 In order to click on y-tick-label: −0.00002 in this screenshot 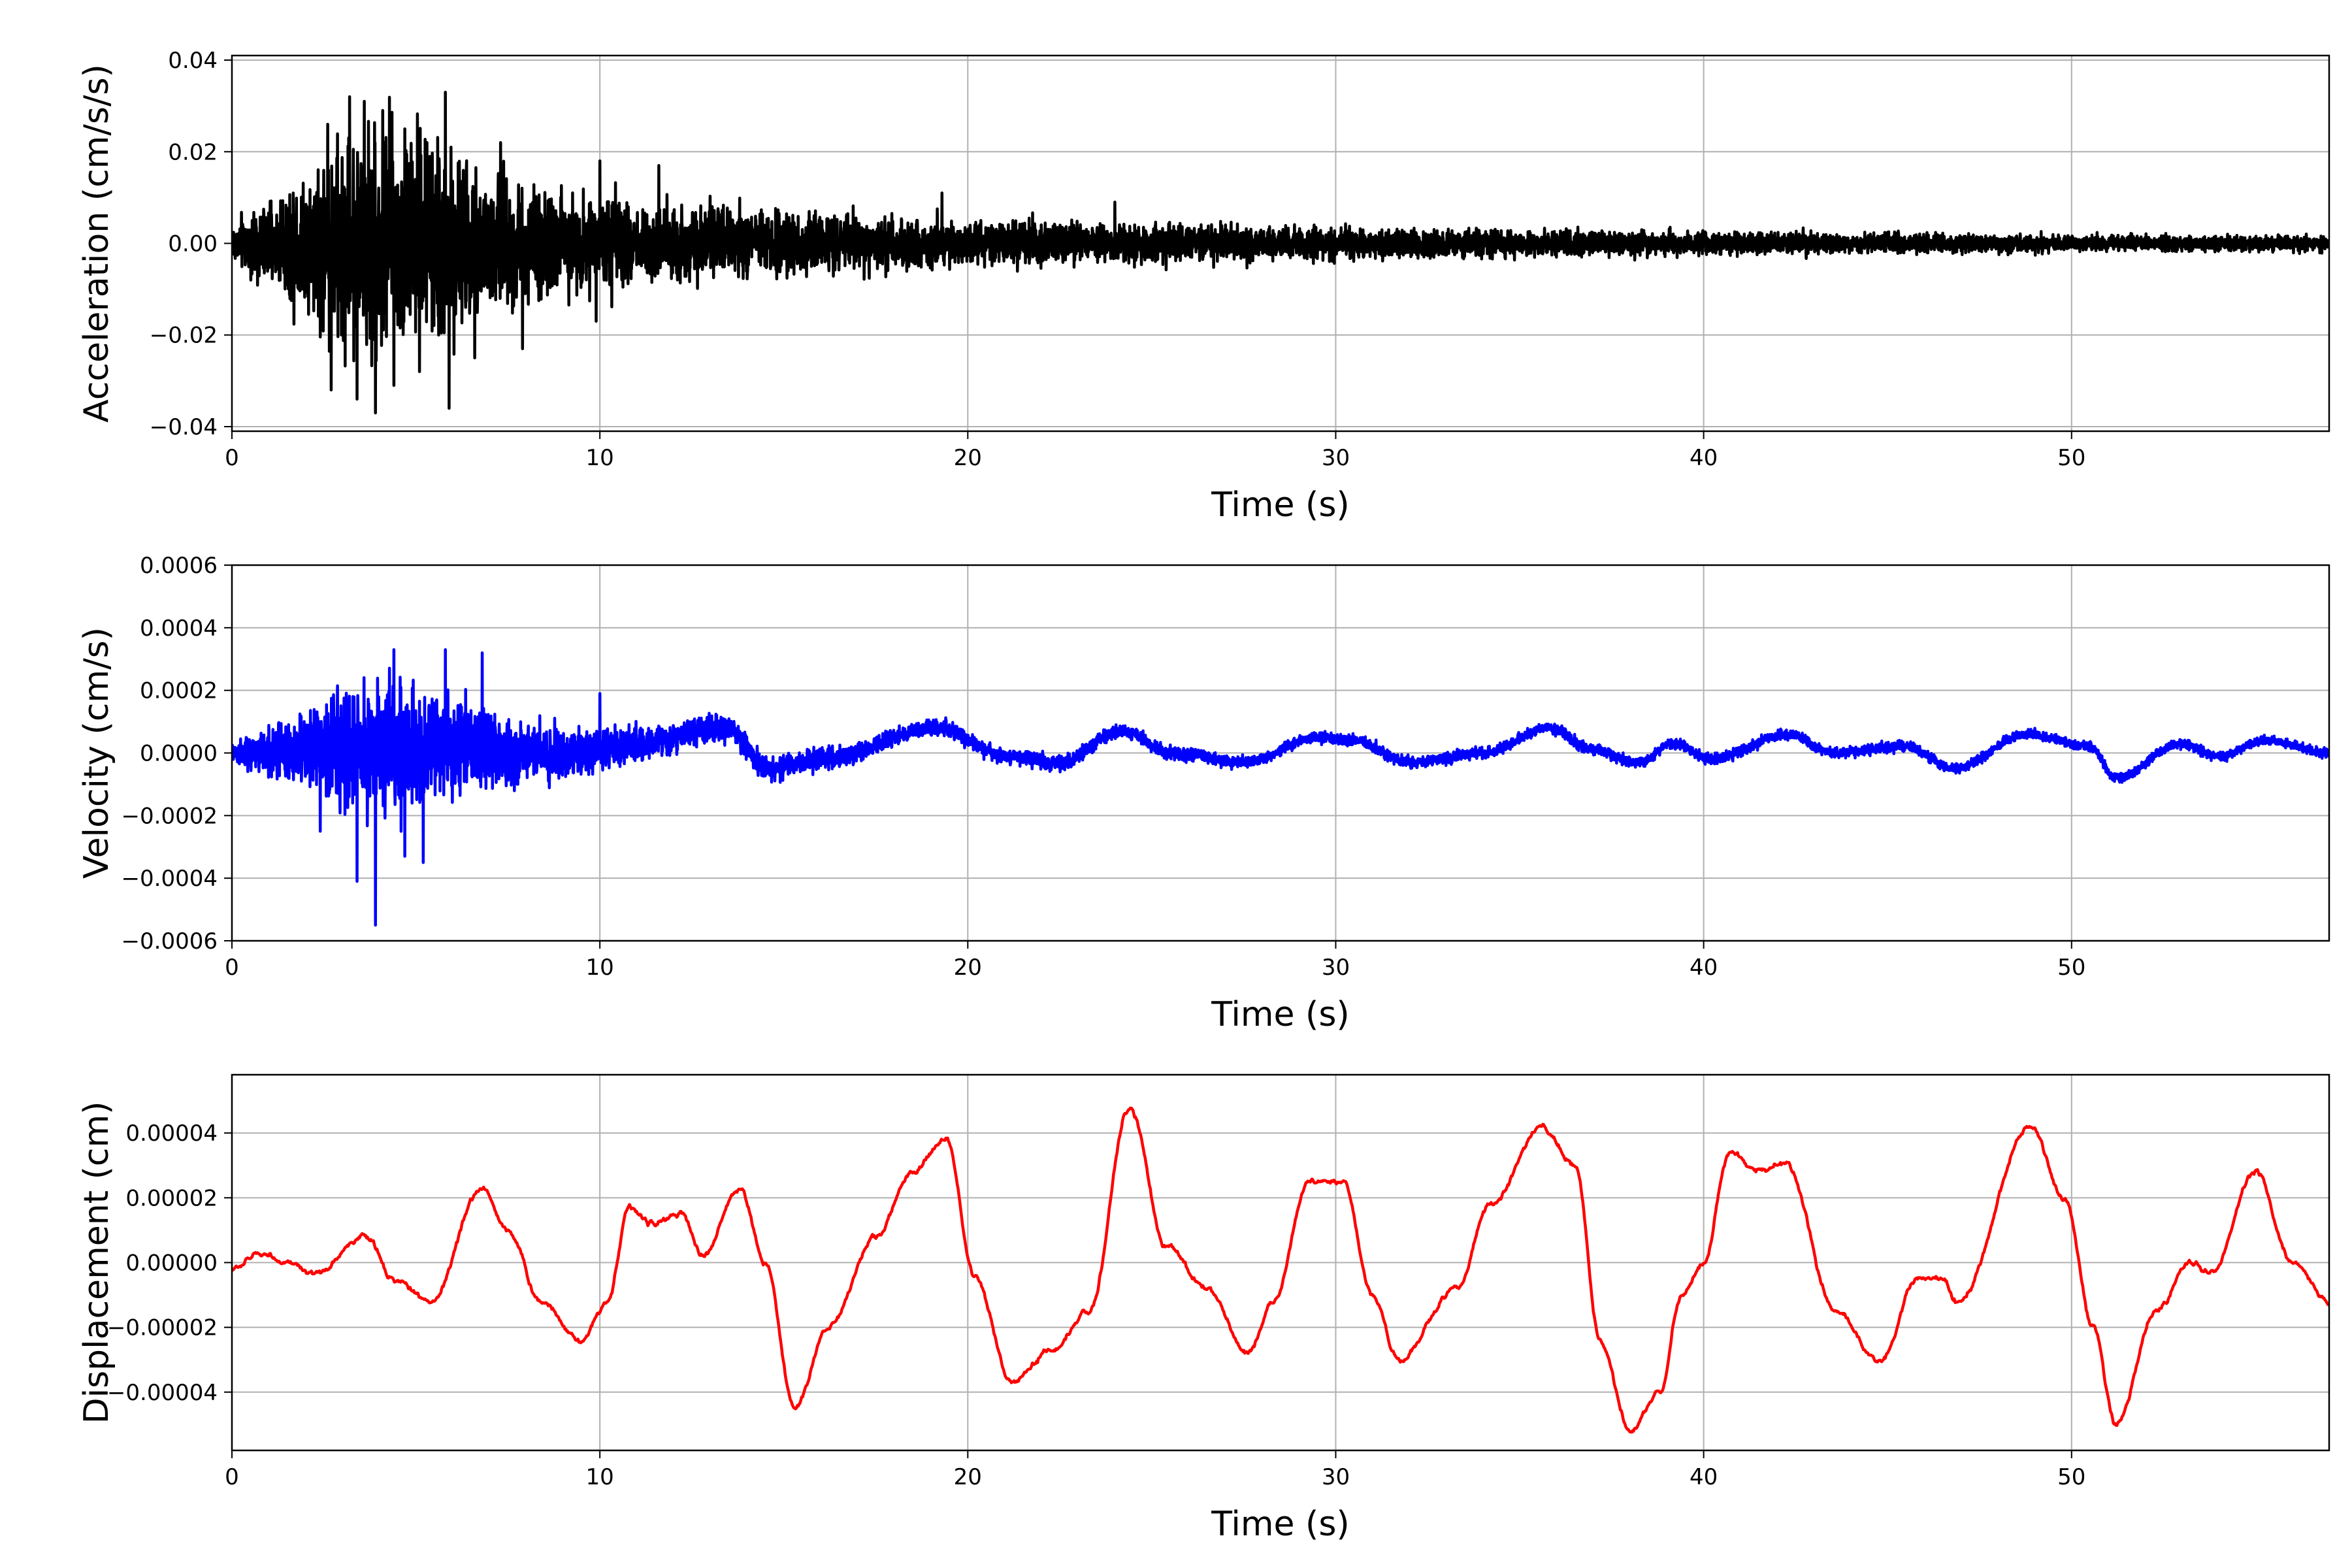, I will do `click(162, 1328)`.